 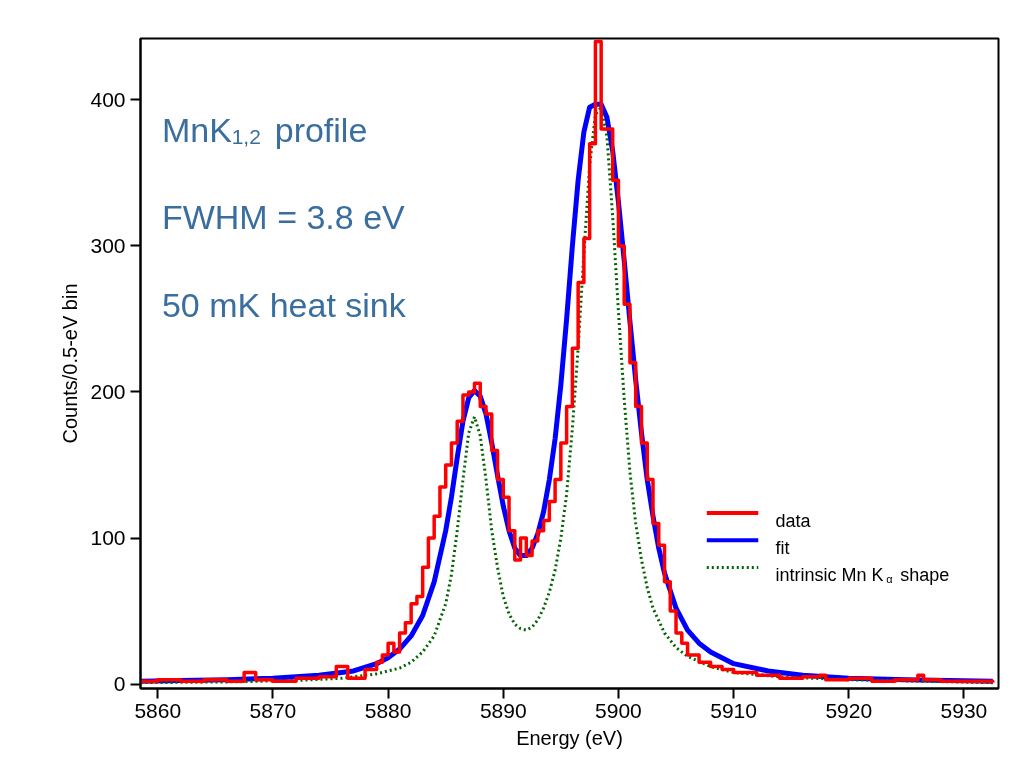 I want to click on x-tick-label: 5910, so click(x=733, y=710).